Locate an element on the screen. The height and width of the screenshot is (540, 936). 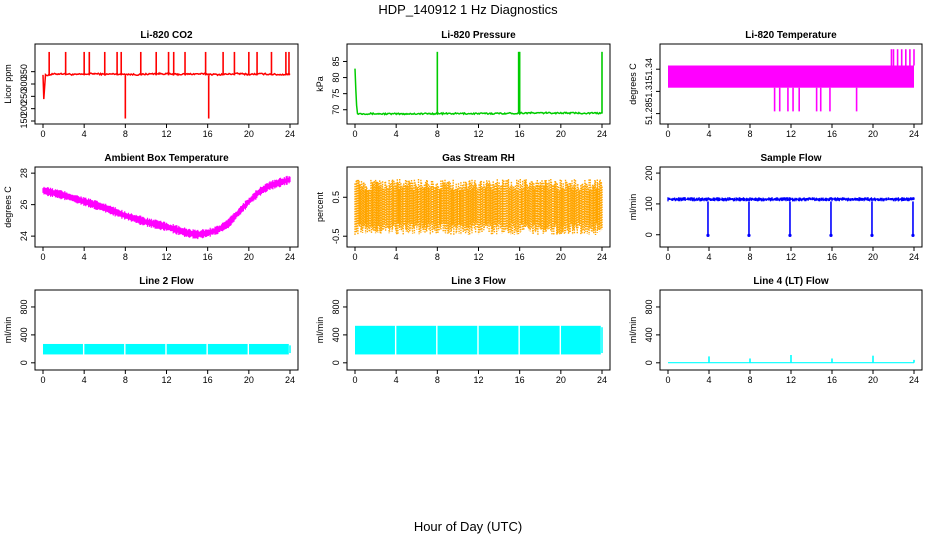
y-tick-label: 85 is located at coordinates (336, 61).